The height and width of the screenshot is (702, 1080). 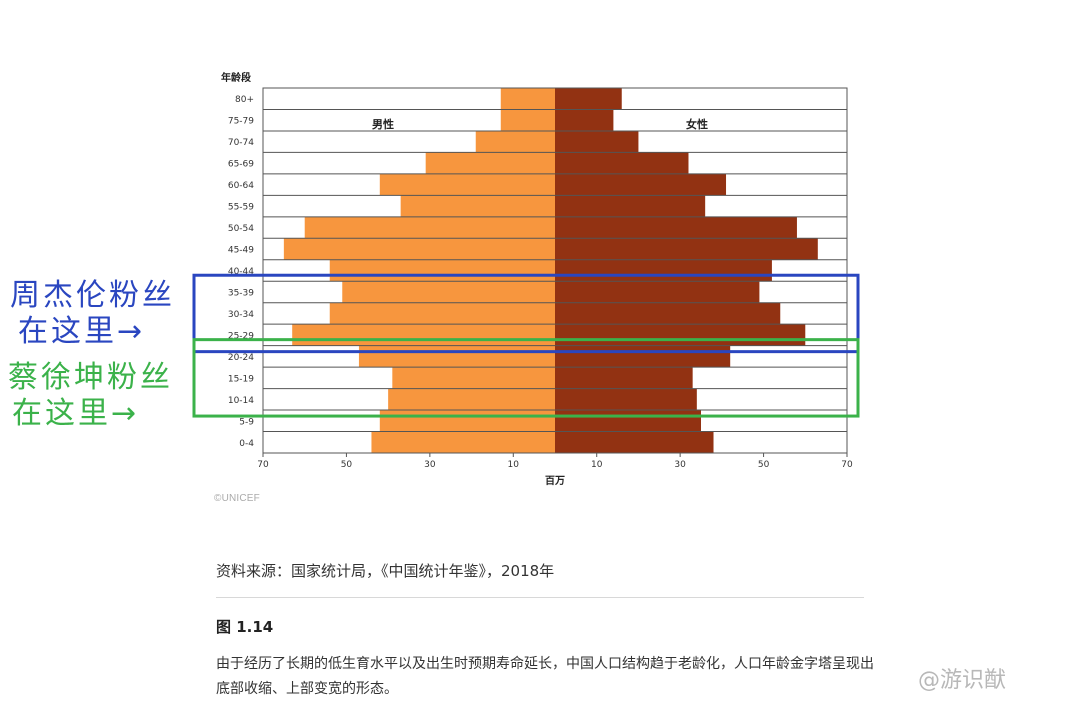 What do you see at coordinates (82, 331) in the screenshot?
I see `annotation-blue-line2: 在这里→` at bounding box center [82, 331].